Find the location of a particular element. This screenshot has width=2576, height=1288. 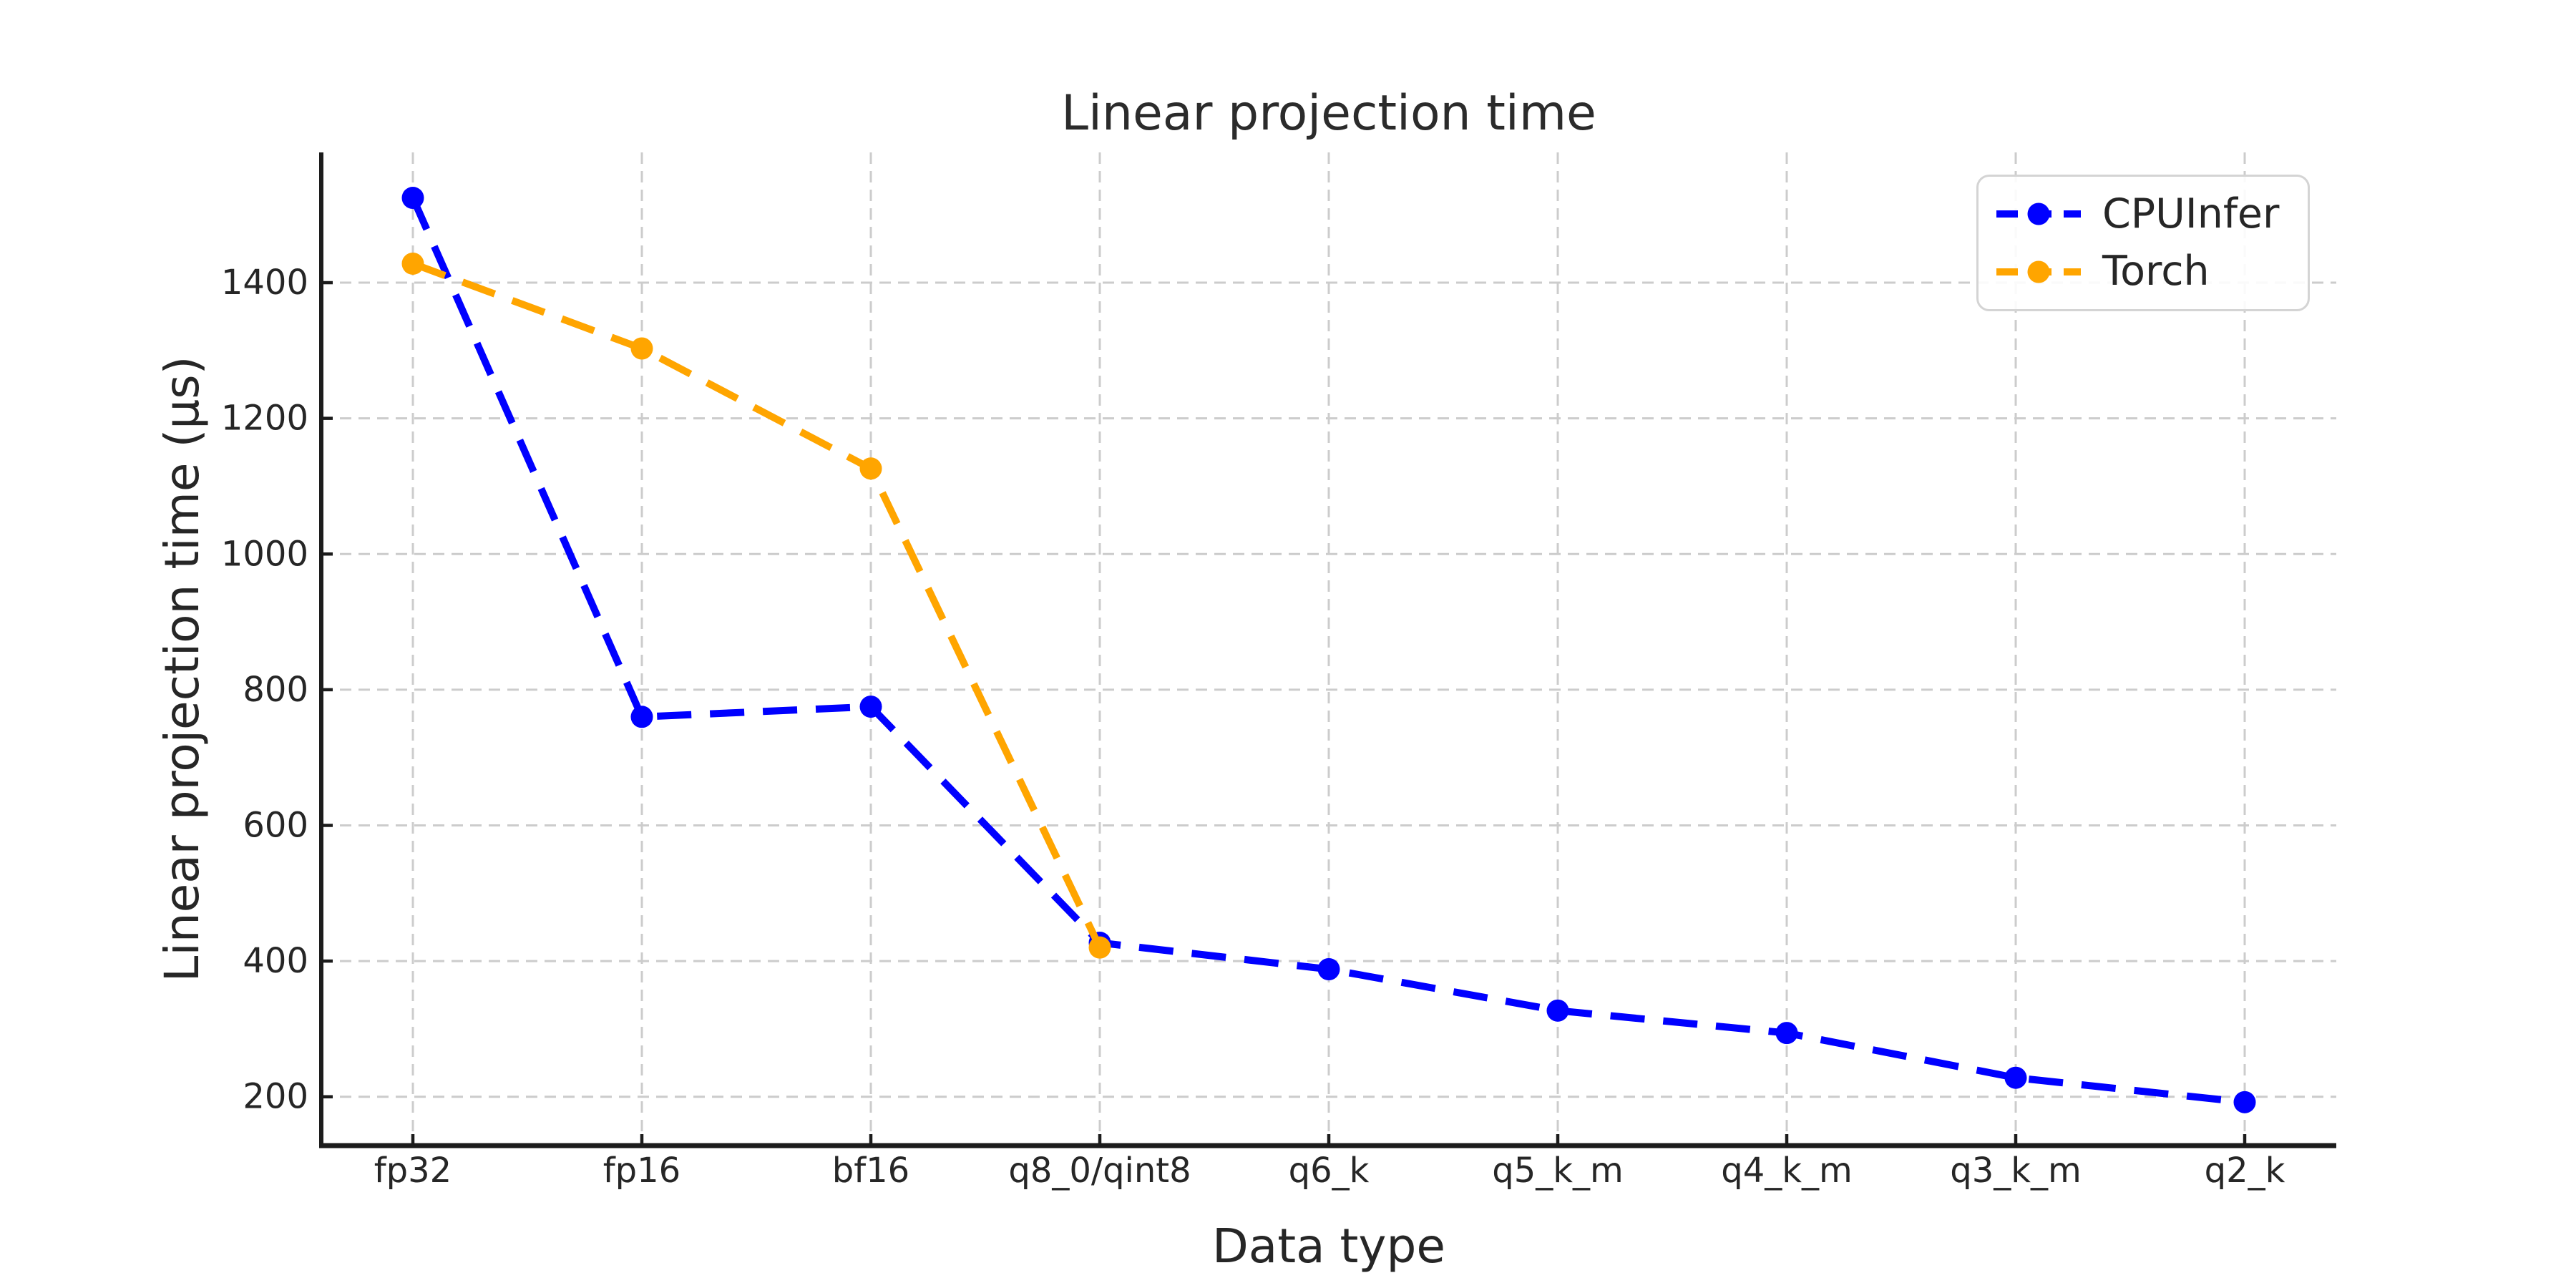

y-tick-label: 600 is located at coordinates (275, 826).